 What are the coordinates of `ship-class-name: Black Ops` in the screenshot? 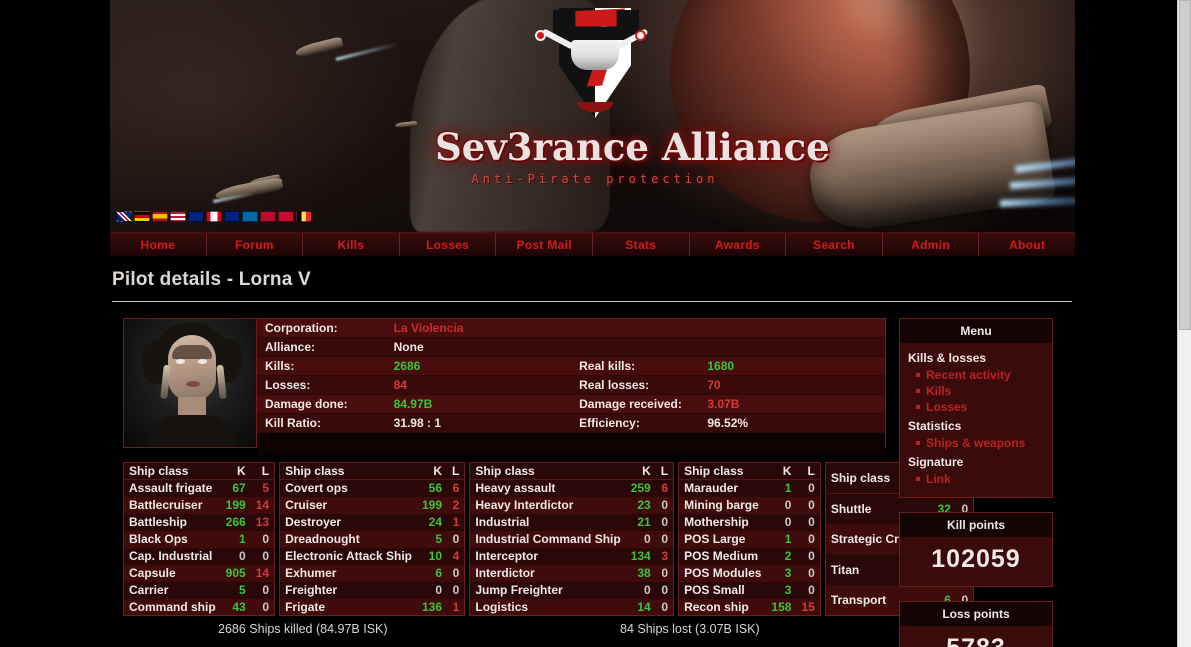 It's located at (172, 539).